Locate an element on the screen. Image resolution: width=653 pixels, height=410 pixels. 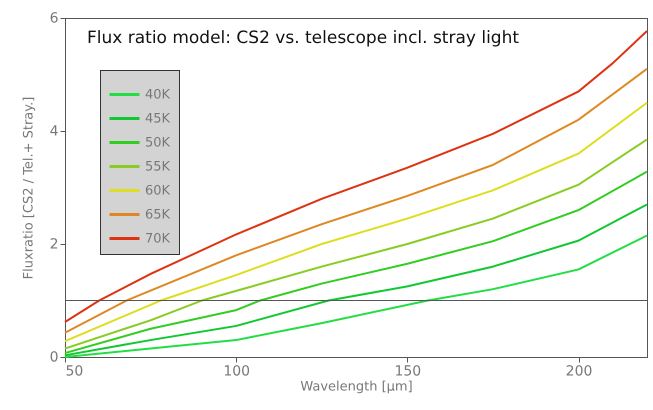
legend-label: 40K is located at coordinates (158, 95).